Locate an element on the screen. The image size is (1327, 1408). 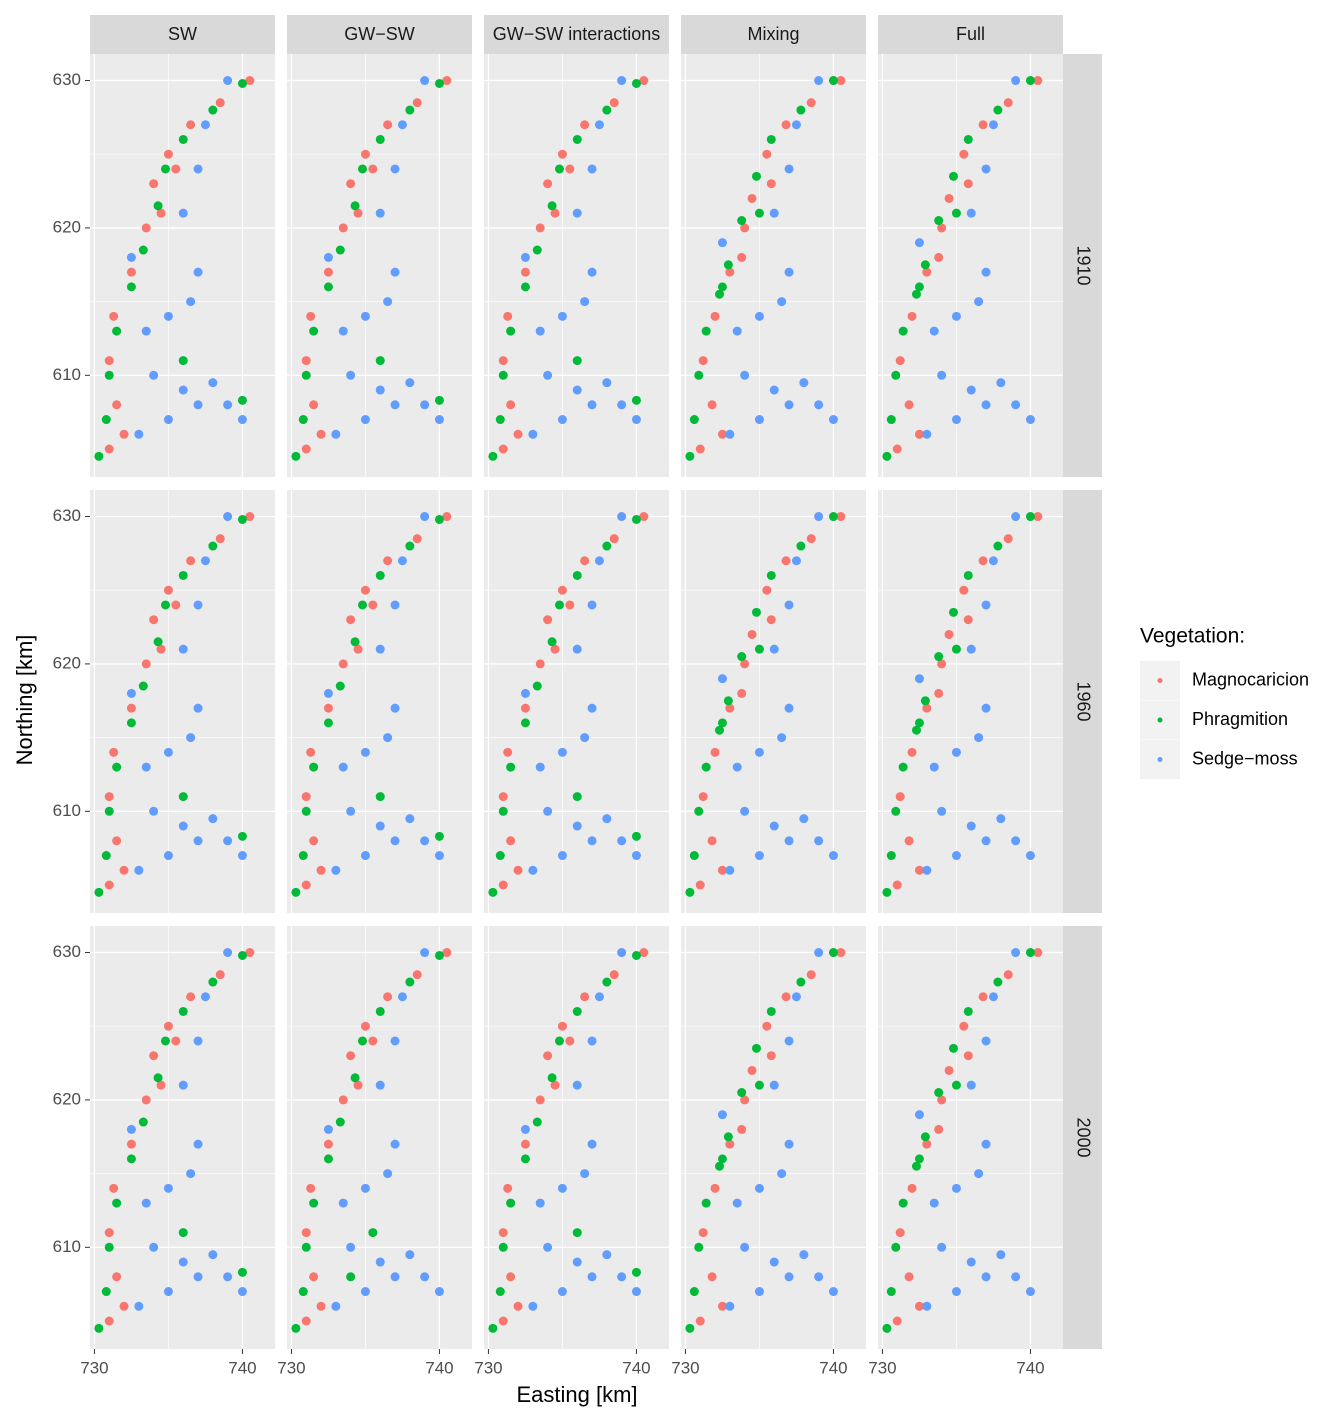
x-tick-label: 730 is located at coordinates (685, 1367).